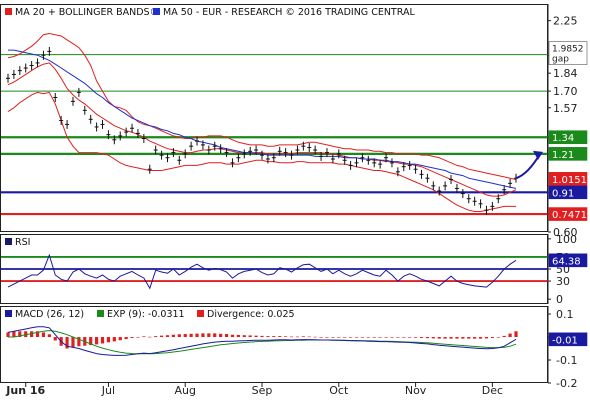  Describe the element at coordinates (559, 299) in the screenshot. I see `rsi-ytick-label: 0` at that location.